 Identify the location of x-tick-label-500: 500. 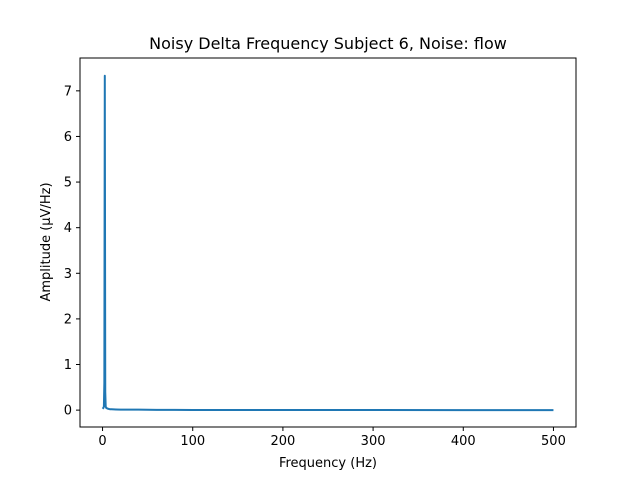
(553, 441).